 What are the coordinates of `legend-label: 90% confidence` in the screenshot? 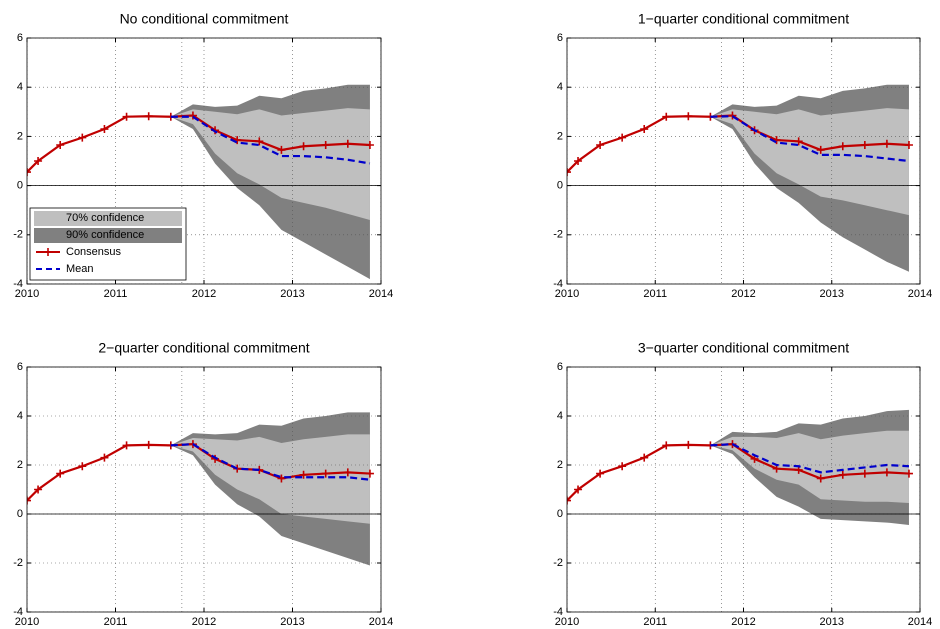 It's located at (105, 235).